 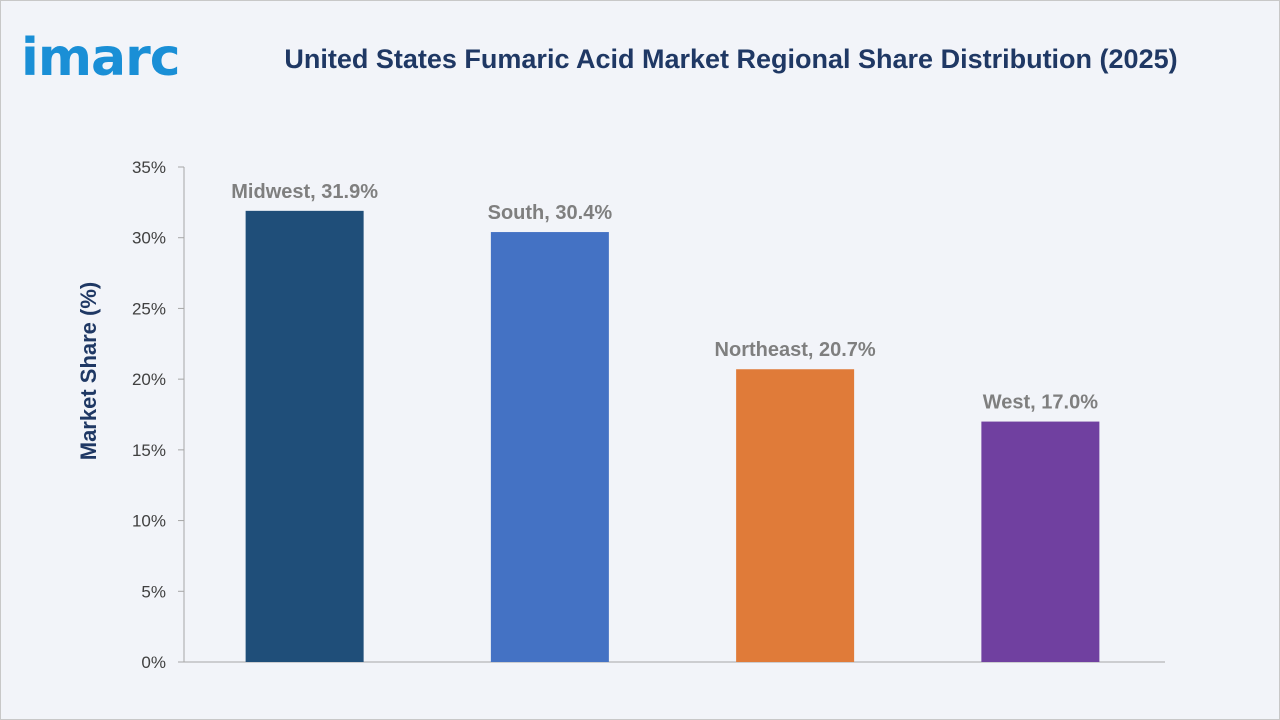 What do you see at coordinates (550, 213) in the screenshot?
I see `data-label-south: South, 30.4%` at bounding box center [550, 213].